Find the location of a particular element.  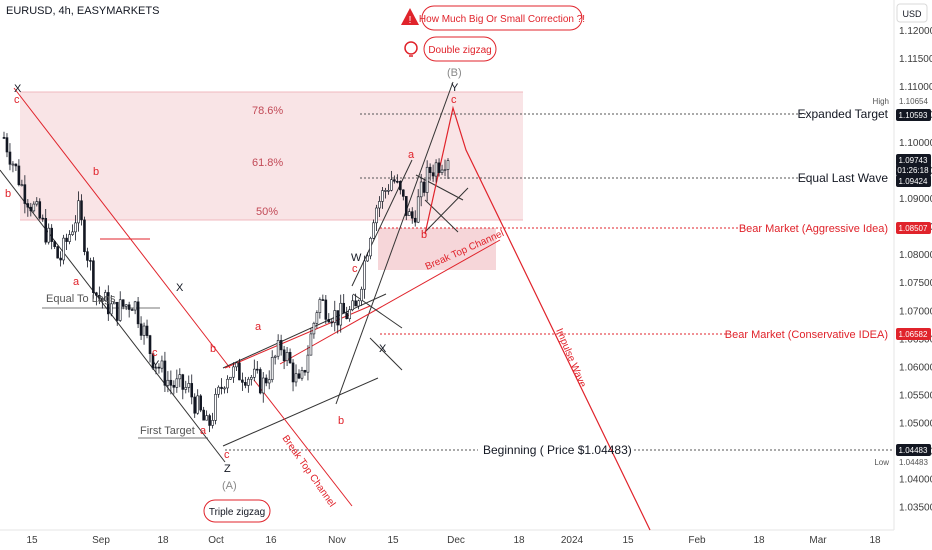

equal-last-wave-label: Equal Last Wave is located at coordinates (843, 178).